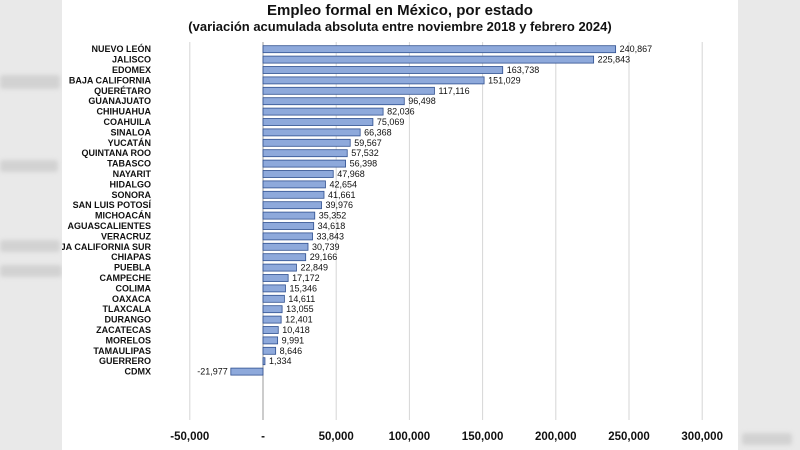 This screenshot has height=450, width=800. What do you see at coordinates (629, 437) in the screenshot?
I see `x-tick-label: 250,000` at bounding box center [629, 437].